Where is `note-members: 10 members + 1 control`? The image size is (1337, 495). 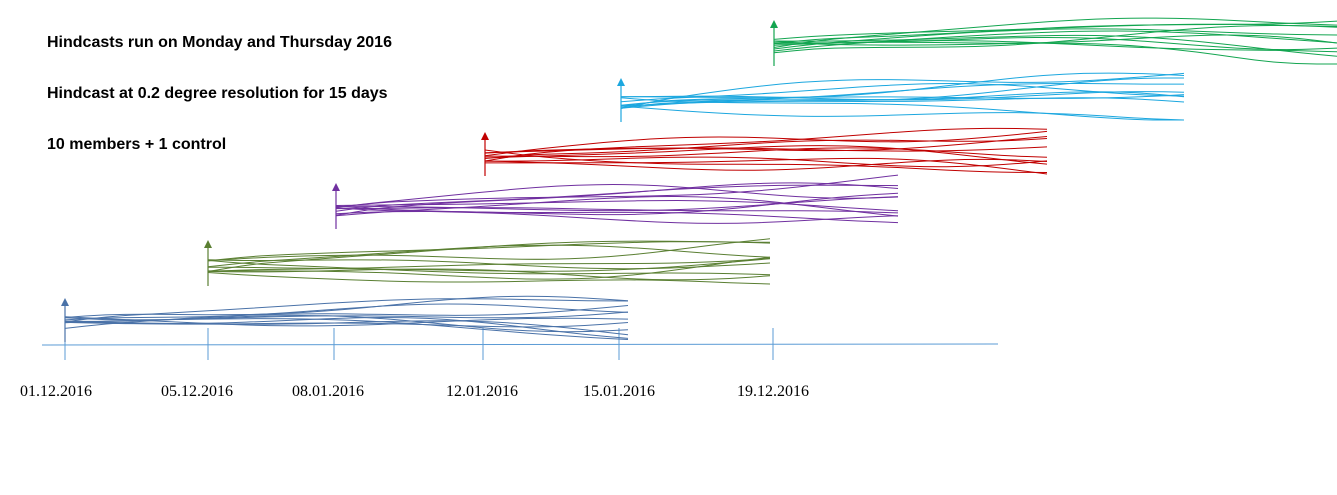
note-members: 10 members + 1 control is located at coordinates (137, 144).